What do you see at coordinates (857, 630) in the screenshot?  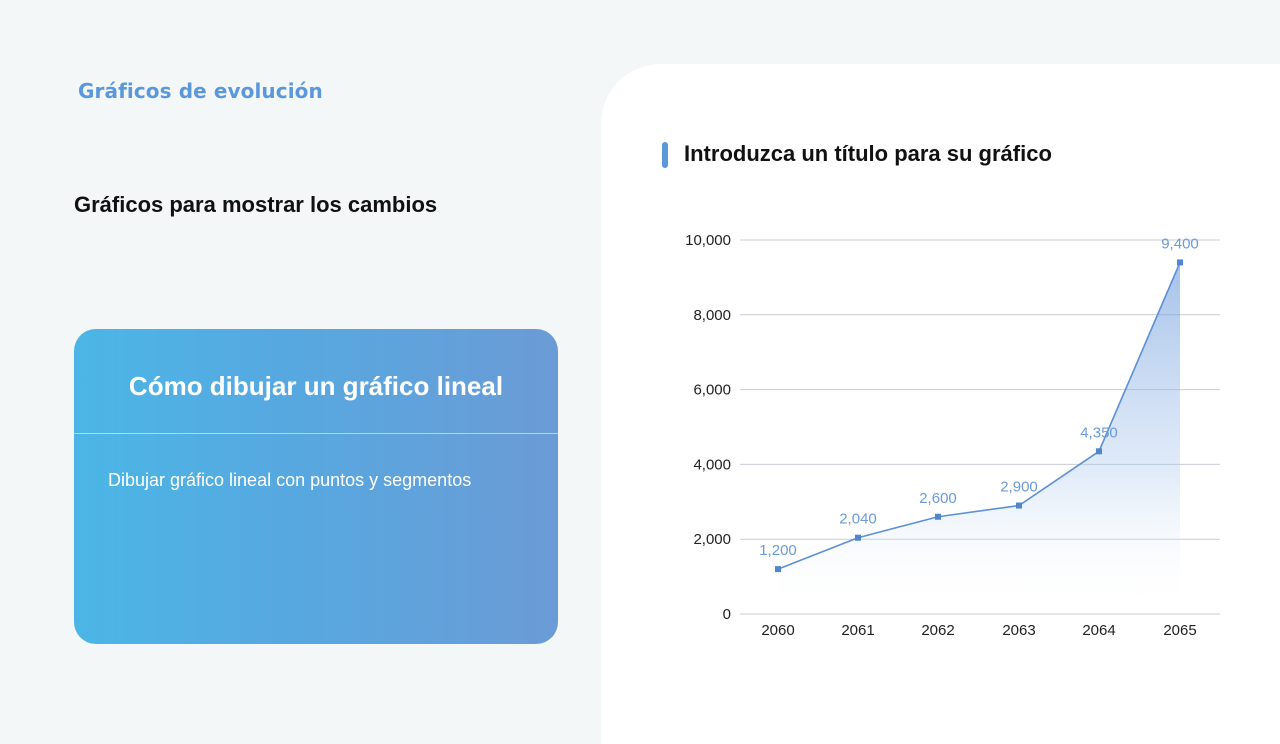 I see `x-tick-label: 2061` at bounding box center [857, 630].